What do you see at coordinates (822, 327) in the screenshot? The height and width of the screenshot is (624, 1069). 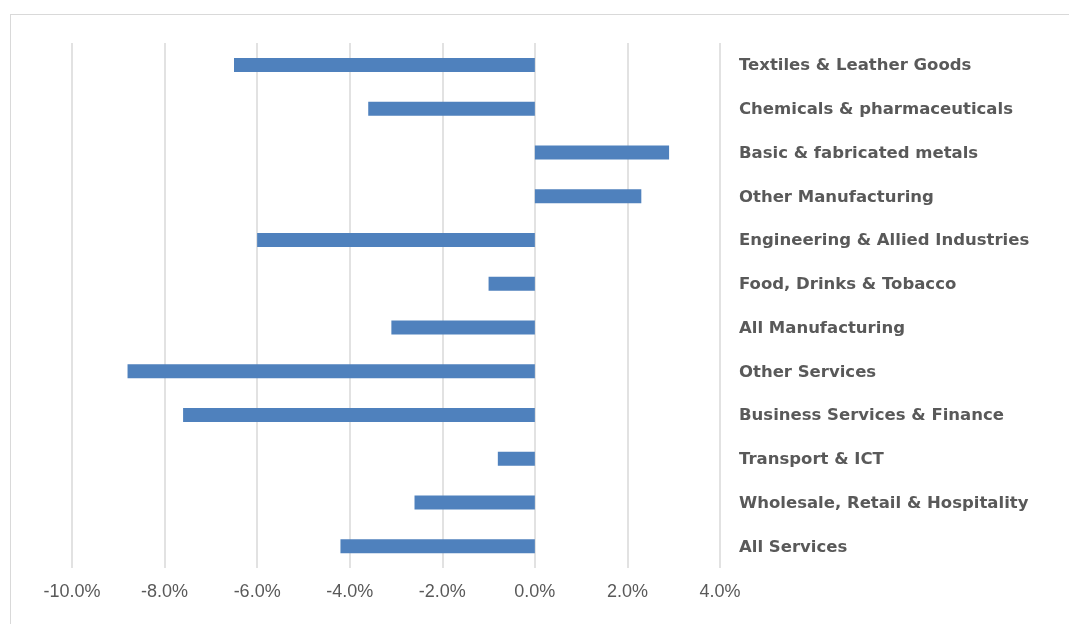 I see `y-tick-label: All Manufacturing` at bounding box center [822, 327].